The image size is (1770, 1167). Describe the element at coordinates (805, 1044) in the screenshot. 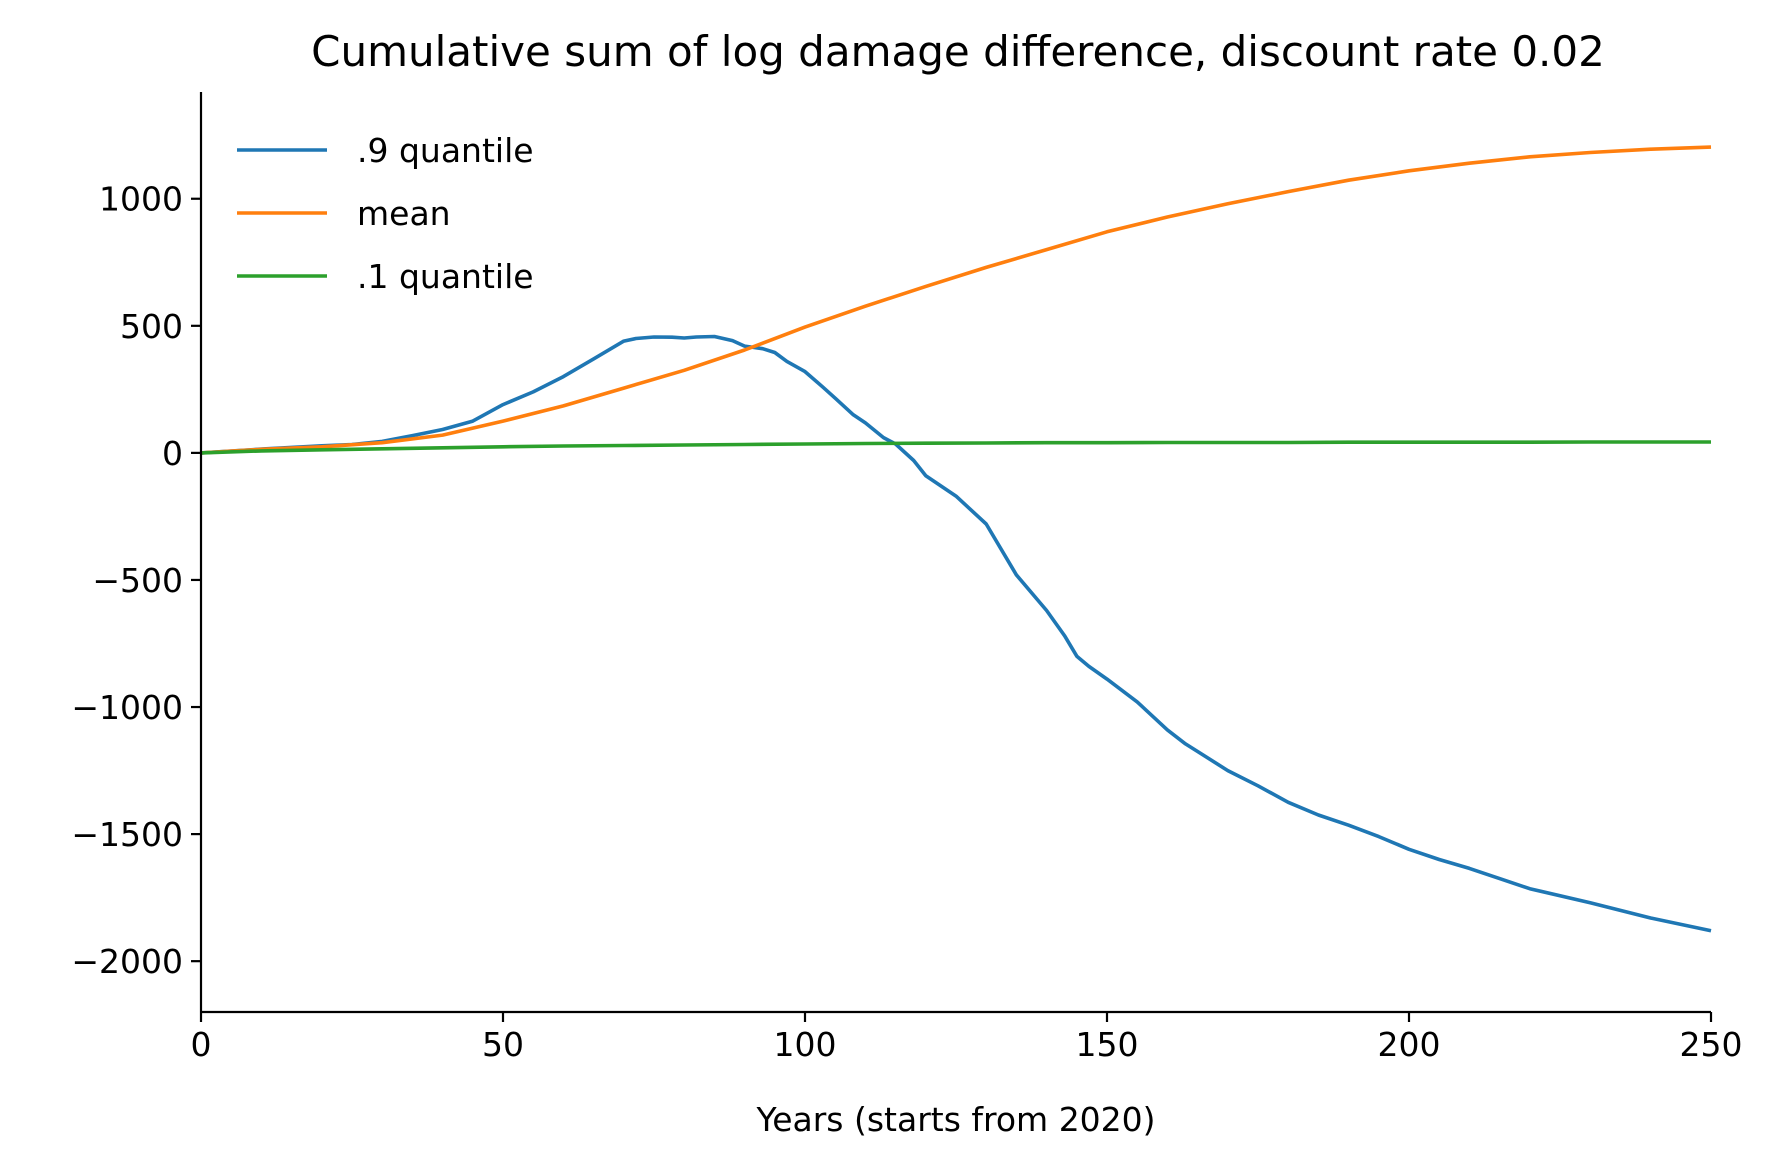

I see `x-tick-label: 100` at that location.